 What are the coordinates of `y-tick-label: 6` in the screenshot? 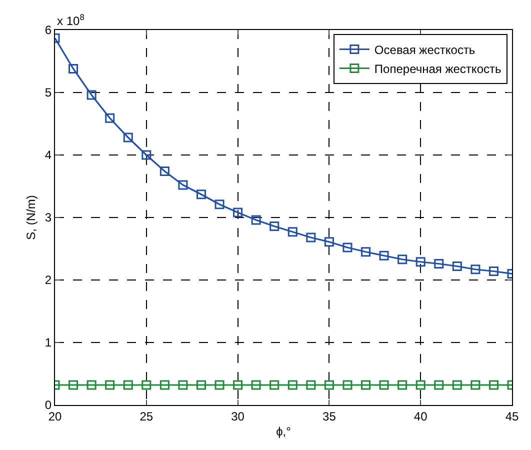 It's located at (48, 30).